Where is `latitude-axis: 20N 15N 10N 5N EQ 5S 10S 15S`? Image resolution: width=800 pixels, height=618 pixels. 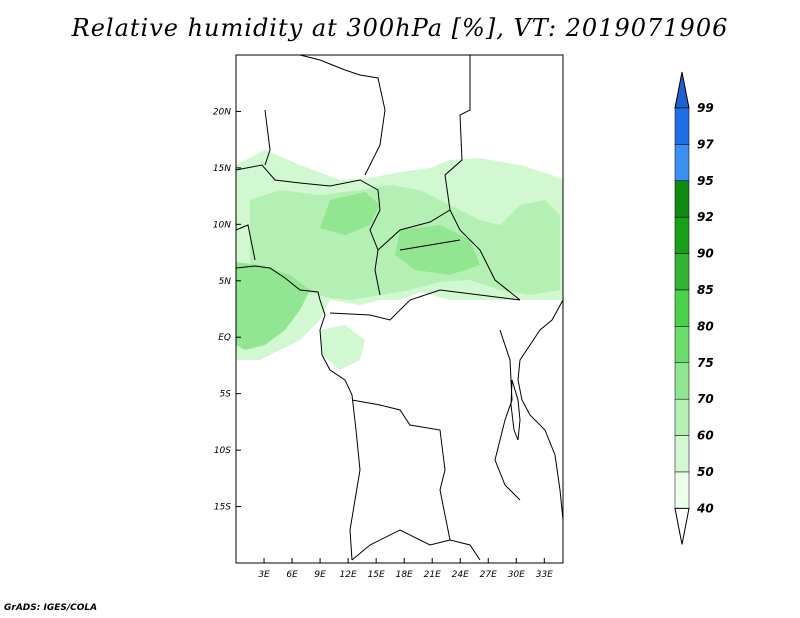
latitude-axis: 20N 15N 10N 5N EQ 5S 10S 15S is located at coordinates (227, 310).